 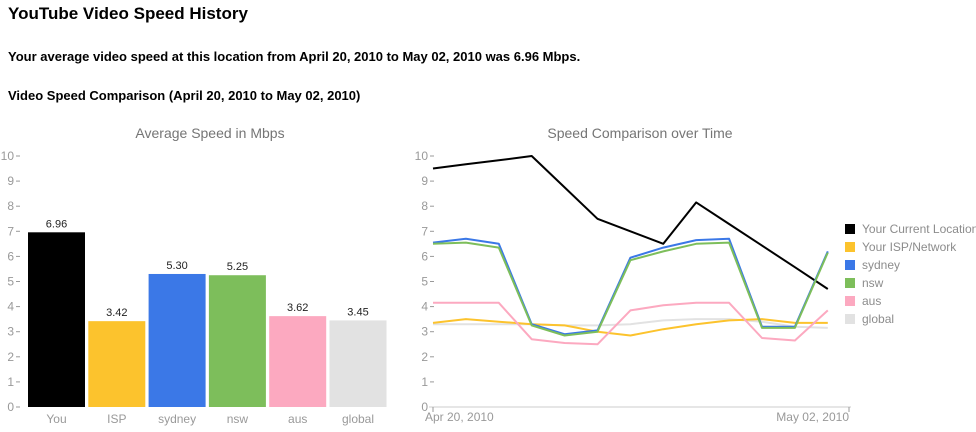 What do you see at coordinates (630, 289) in the screenshot?
I see `line-series-nsw` at bounding box center [630, 289].